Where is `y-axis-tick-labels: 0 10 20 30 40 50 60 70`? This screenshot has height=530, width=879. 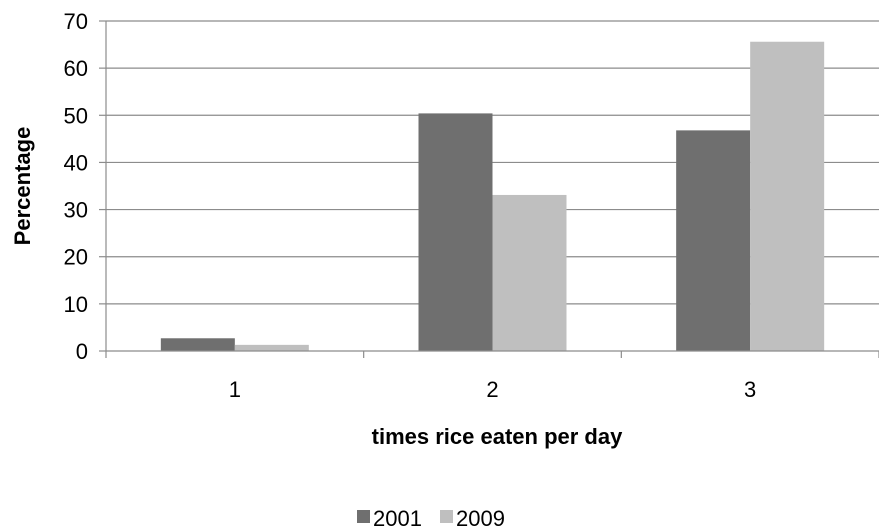
y-axis-tick-labels: 0 10 20 30 40 50 60 70 is located at coordinates (76, 186).